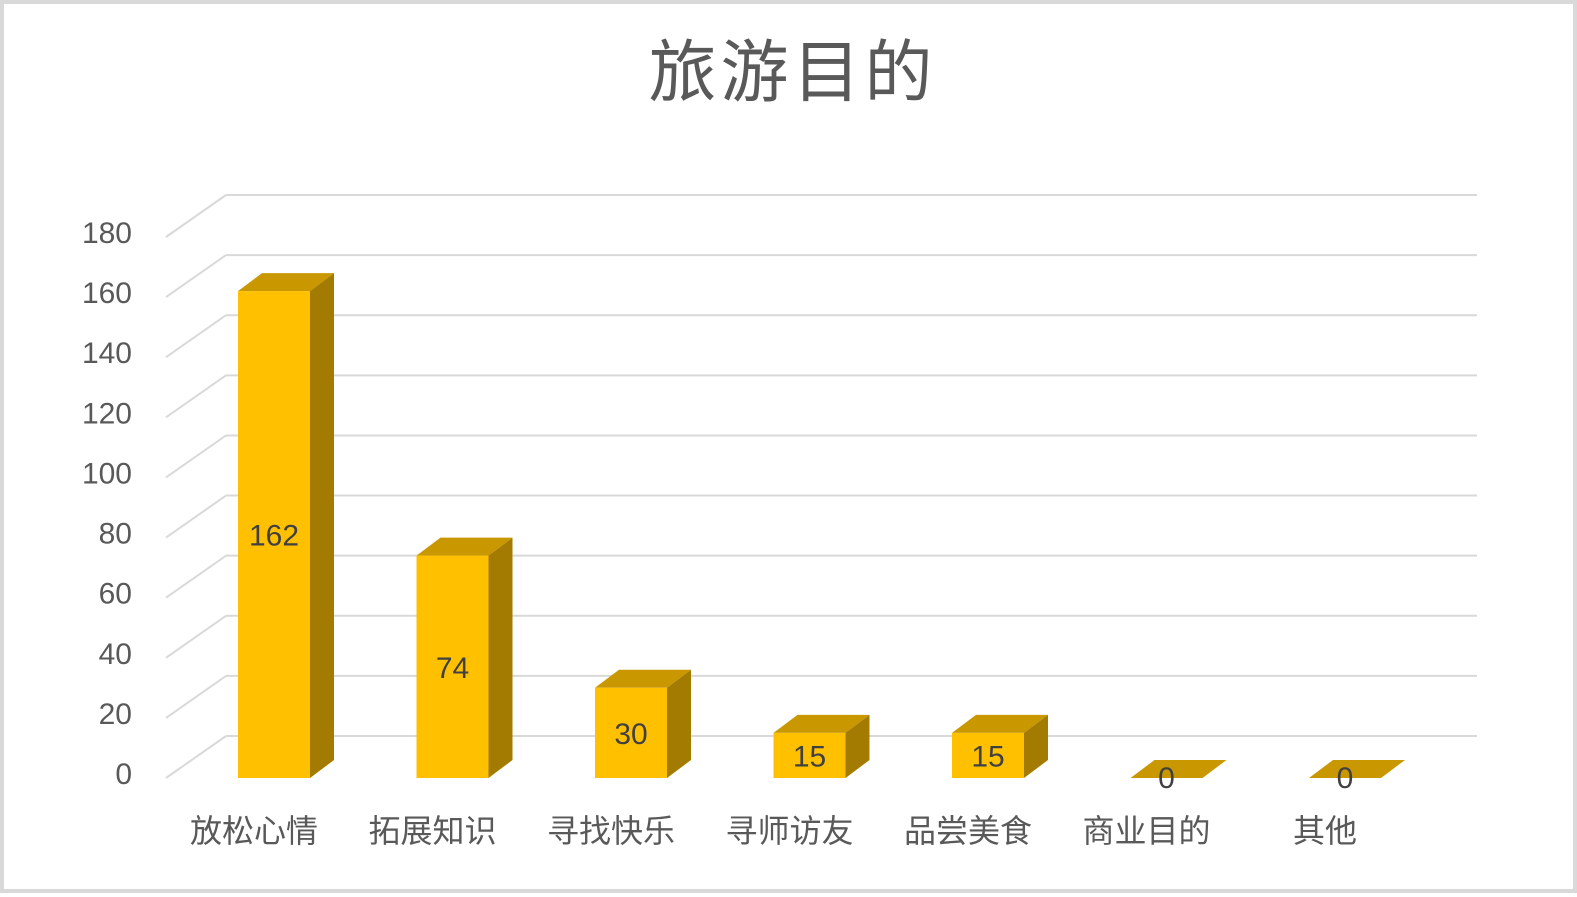 The height and width of the screenshot is (897, 1577). What do you see at coordinates (792, 73) in the screenshot?
I see `chart-title: 旅游目的` at bounding box center [792, 73].